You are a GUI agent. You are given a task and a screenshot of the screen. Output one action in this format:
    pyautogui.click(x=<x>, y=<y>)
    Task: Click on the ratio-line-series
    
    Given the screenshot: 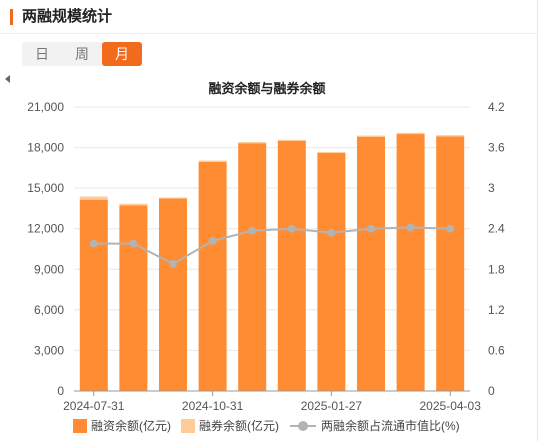 What is the action you would take?
    pyautogui.click(x=272, y=245)
    